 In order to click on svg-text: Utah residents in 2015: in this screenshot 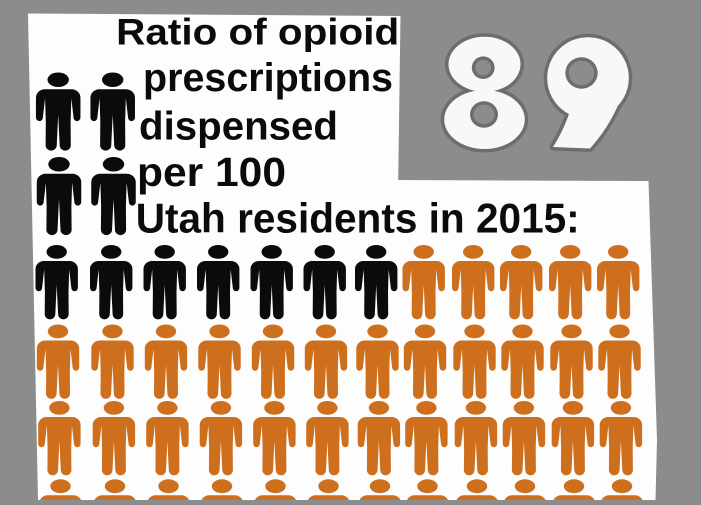, I will do `click(358, 217)`.